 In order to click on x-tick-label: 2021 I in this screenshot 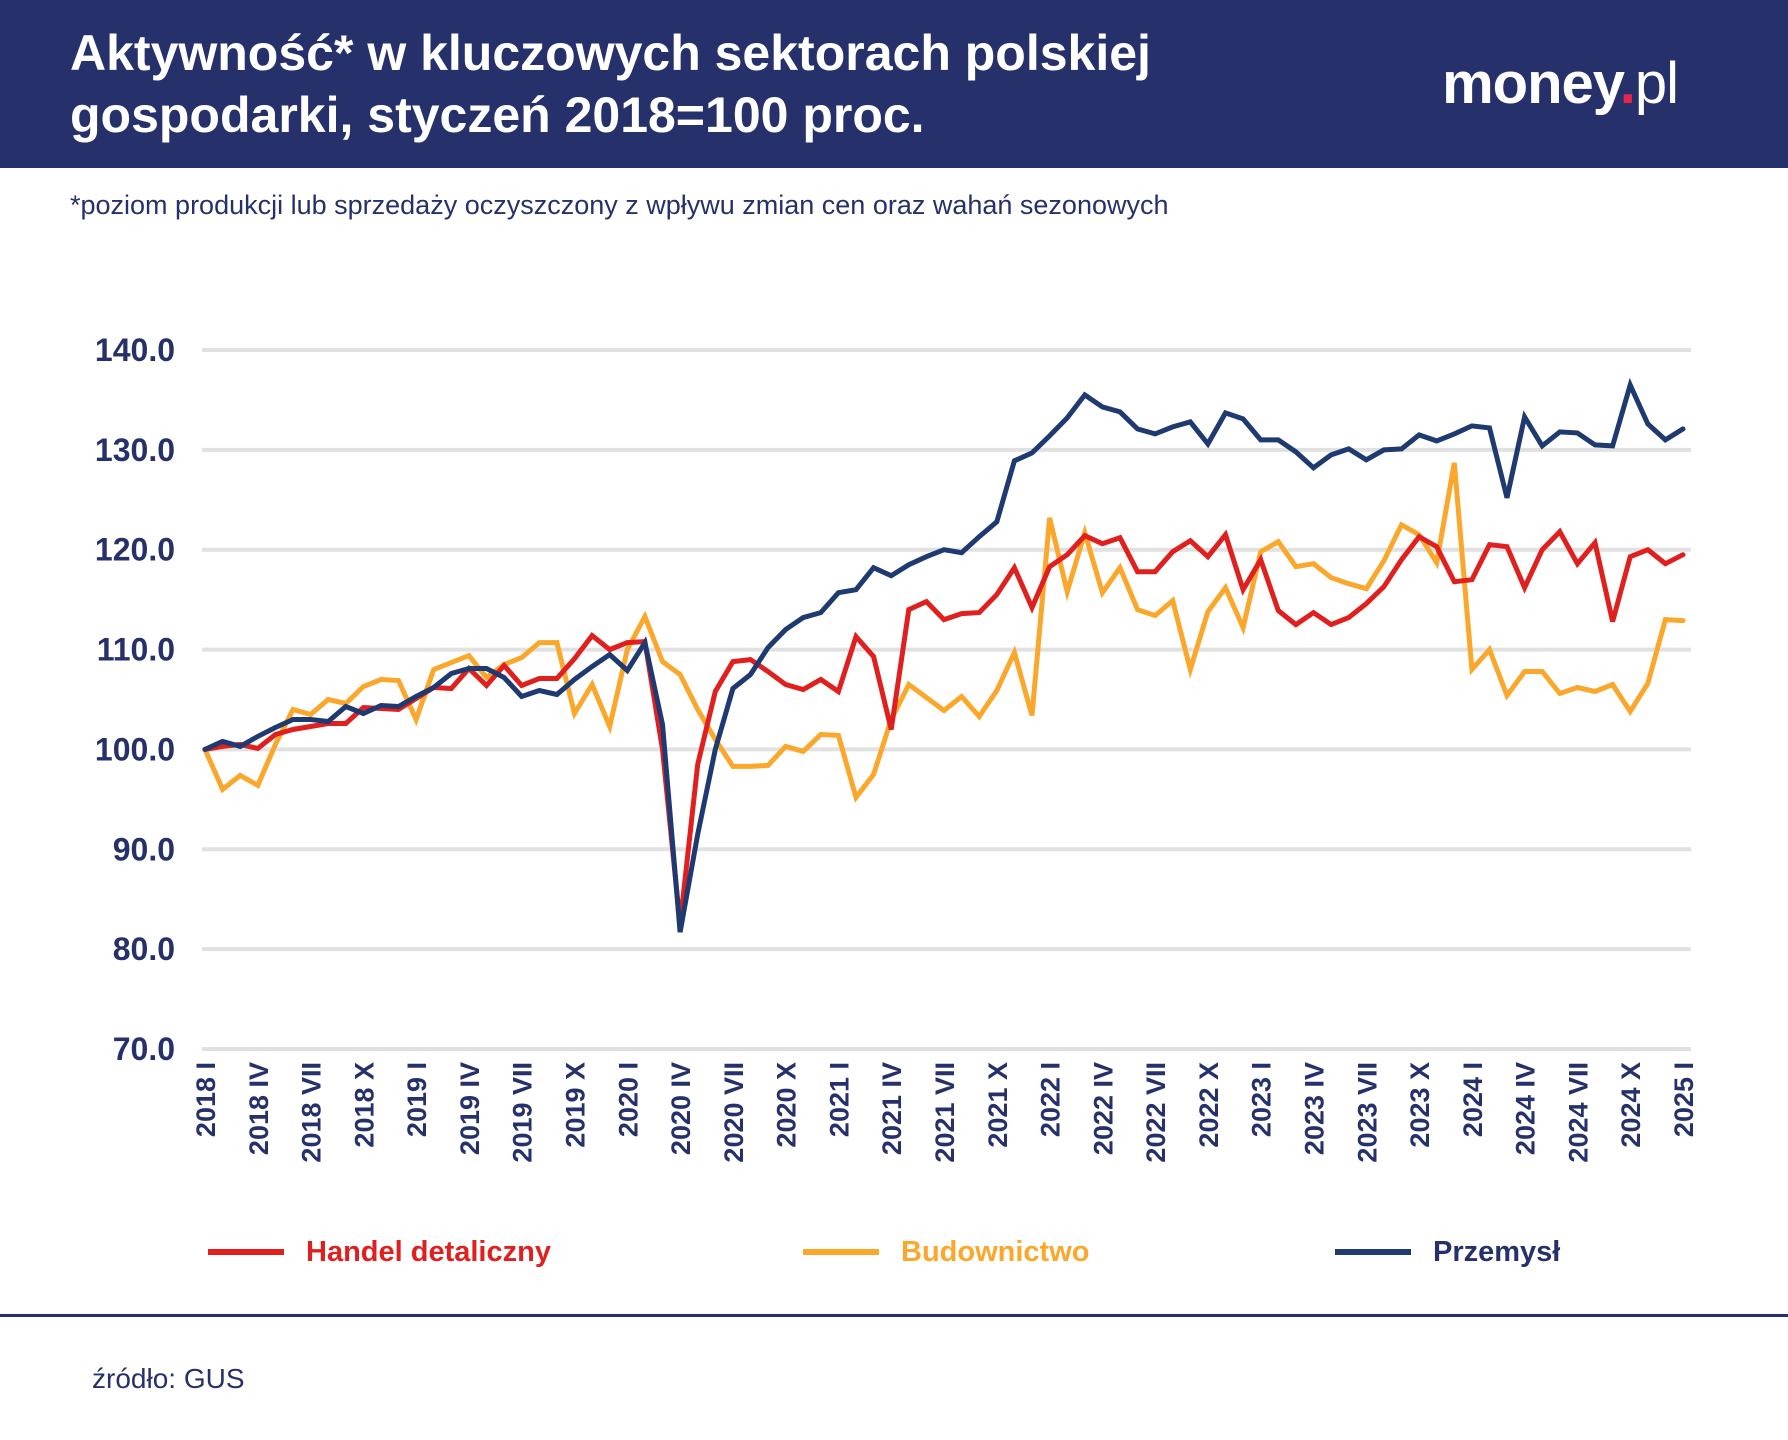, I will do `click(839, 1099)`.